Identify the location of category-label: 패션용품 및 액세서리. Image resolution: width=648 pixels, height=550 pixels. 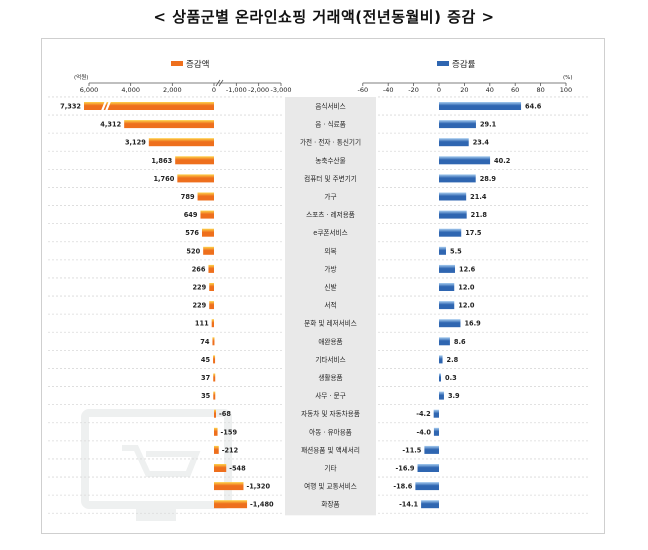
(330, 449).